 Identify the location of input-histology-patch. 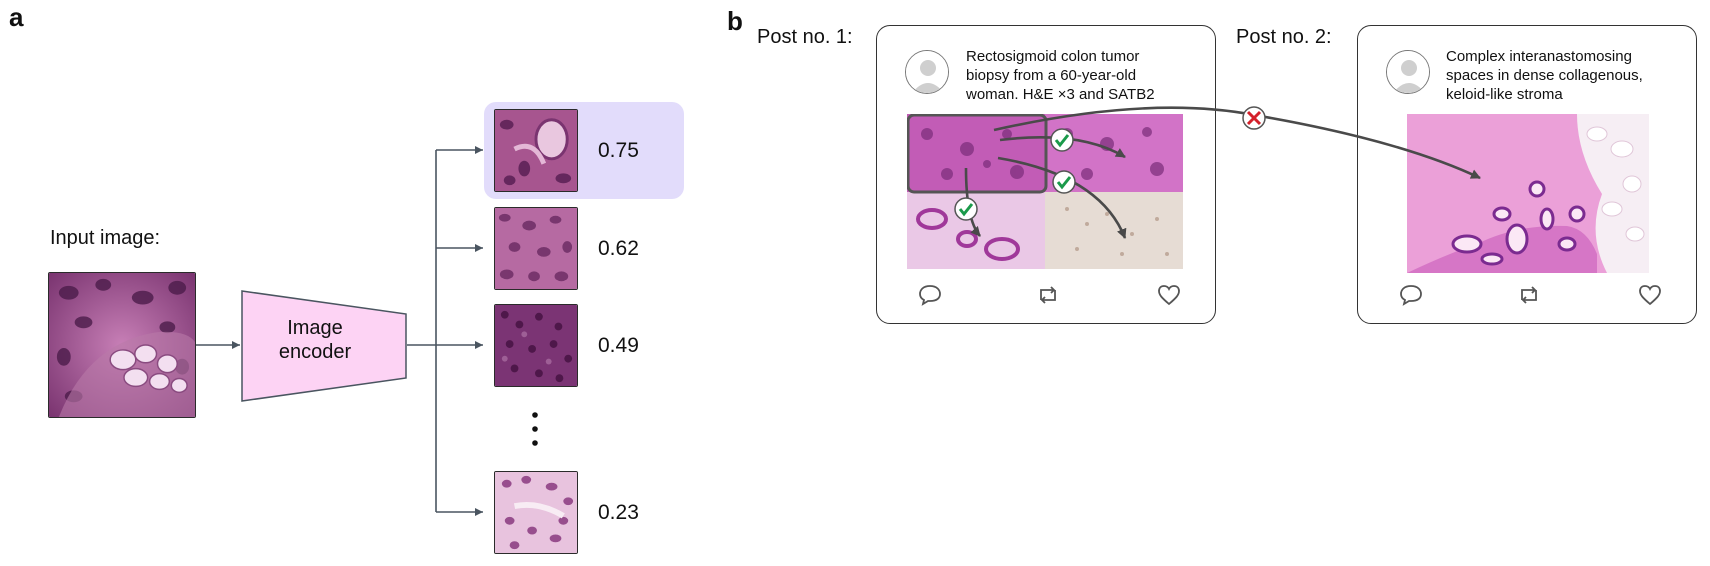
(122, 345).